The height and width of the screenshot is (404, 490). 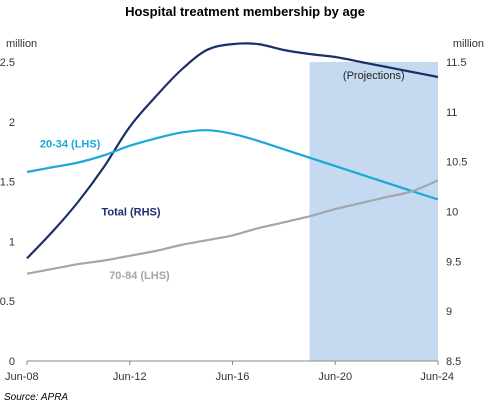 What do you see at coordinates (452, 213) in the screenshot?
I see `right-tick-label: 10` at bounding box center [452, 213].